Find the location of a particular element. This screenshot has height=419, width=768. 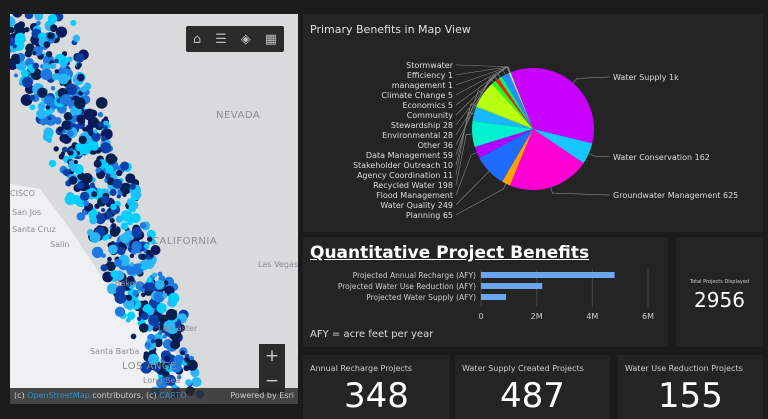

esri-link: Powered by Esri is located at coordinates (262, 395).